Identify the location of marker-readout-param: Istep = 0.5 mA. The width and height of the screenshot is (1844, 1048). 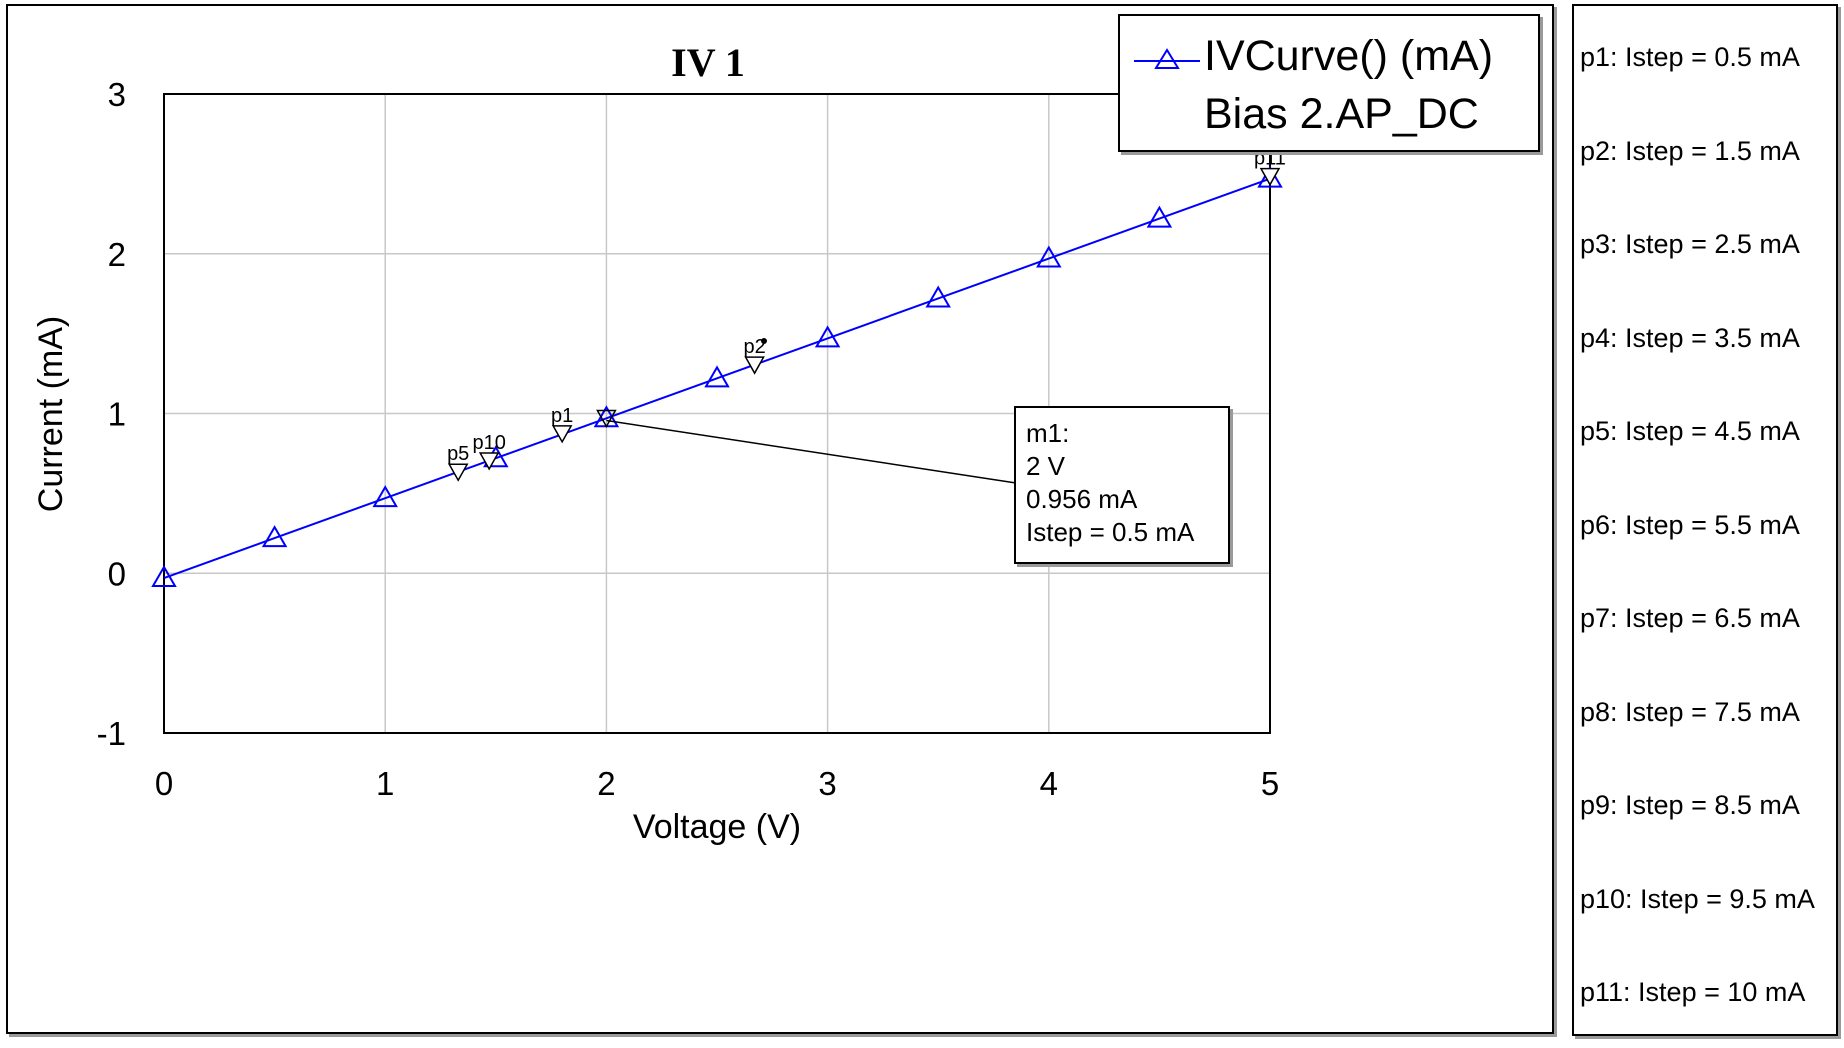
(1110, 532).